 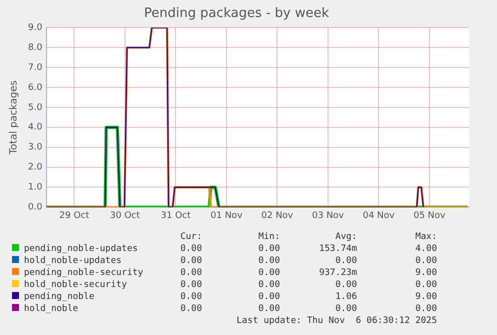 I want to click on legend-label: hold_noble-updates, so click(x=73, y=261).